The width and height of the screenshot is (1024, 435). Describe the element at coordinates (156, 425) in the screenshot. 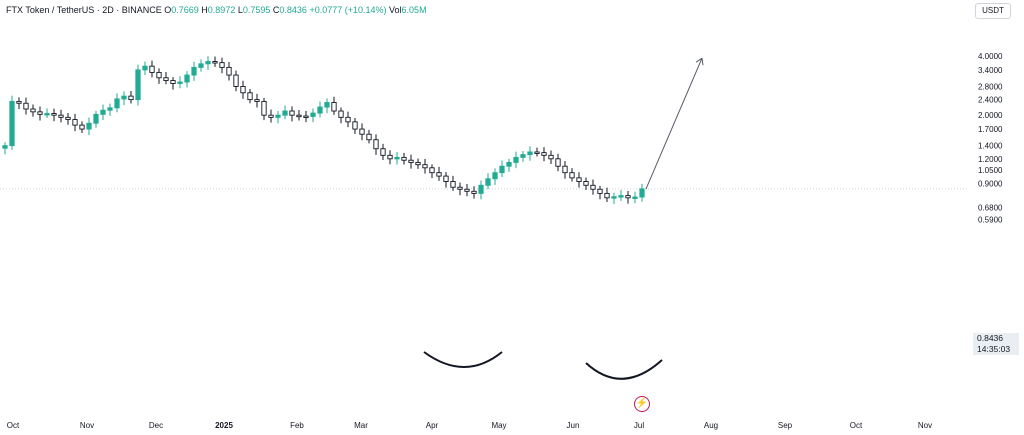

I see `x-tick-label: Dec` at that location.